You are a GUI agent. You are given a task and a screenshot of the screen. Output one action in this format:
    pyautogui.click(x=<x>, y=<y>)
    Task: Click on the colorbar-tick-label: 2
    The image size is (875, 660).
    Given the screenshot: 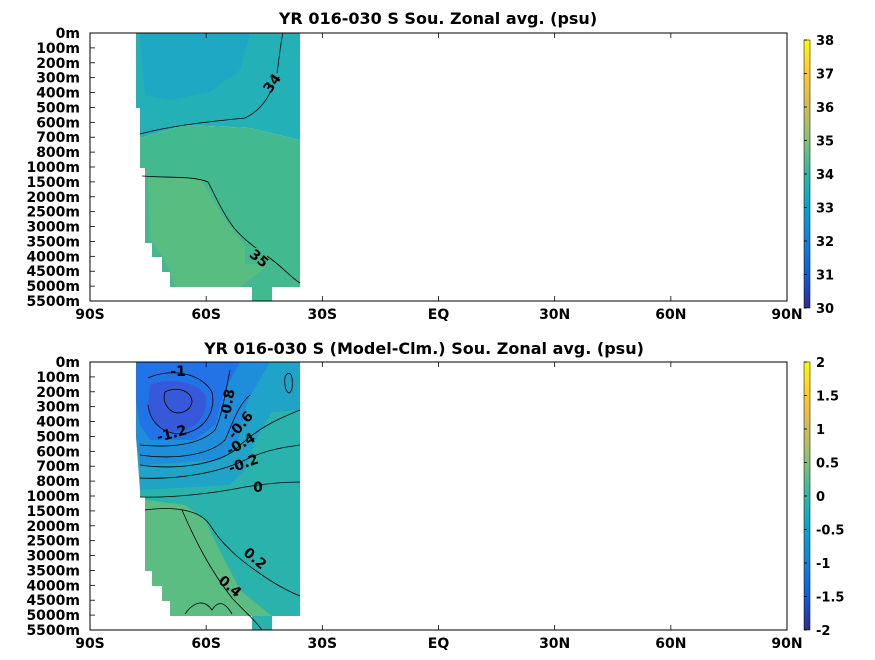 What is the action you would take?
    pyautogui.click(x=820, y=363)
    